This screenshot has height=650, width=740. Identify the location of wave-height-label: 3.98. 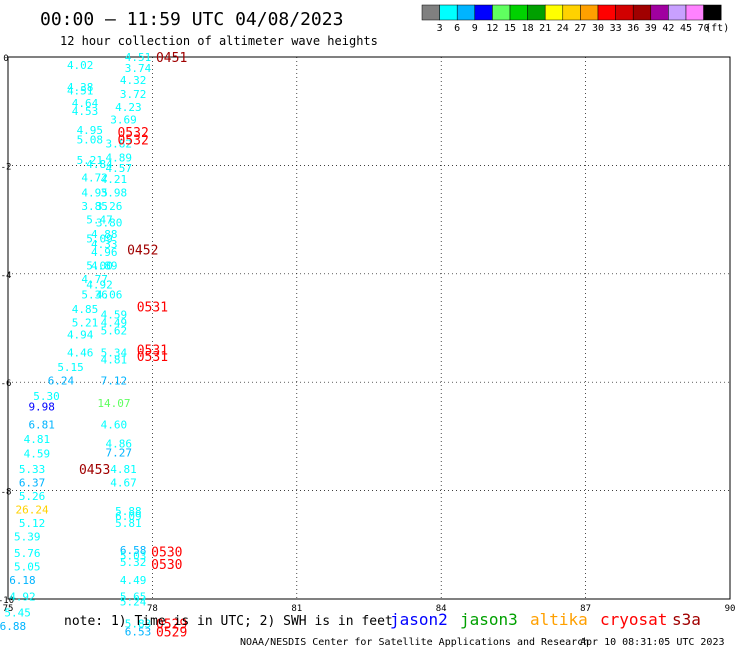
(114, 193).